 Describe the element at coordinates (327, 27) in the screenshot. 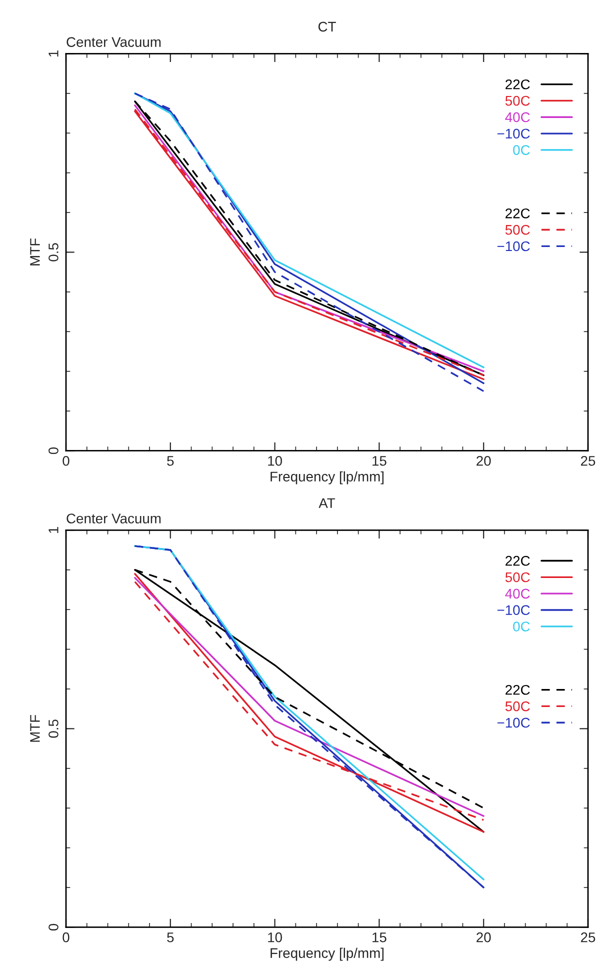

I see `chart-title: CT` at that location.